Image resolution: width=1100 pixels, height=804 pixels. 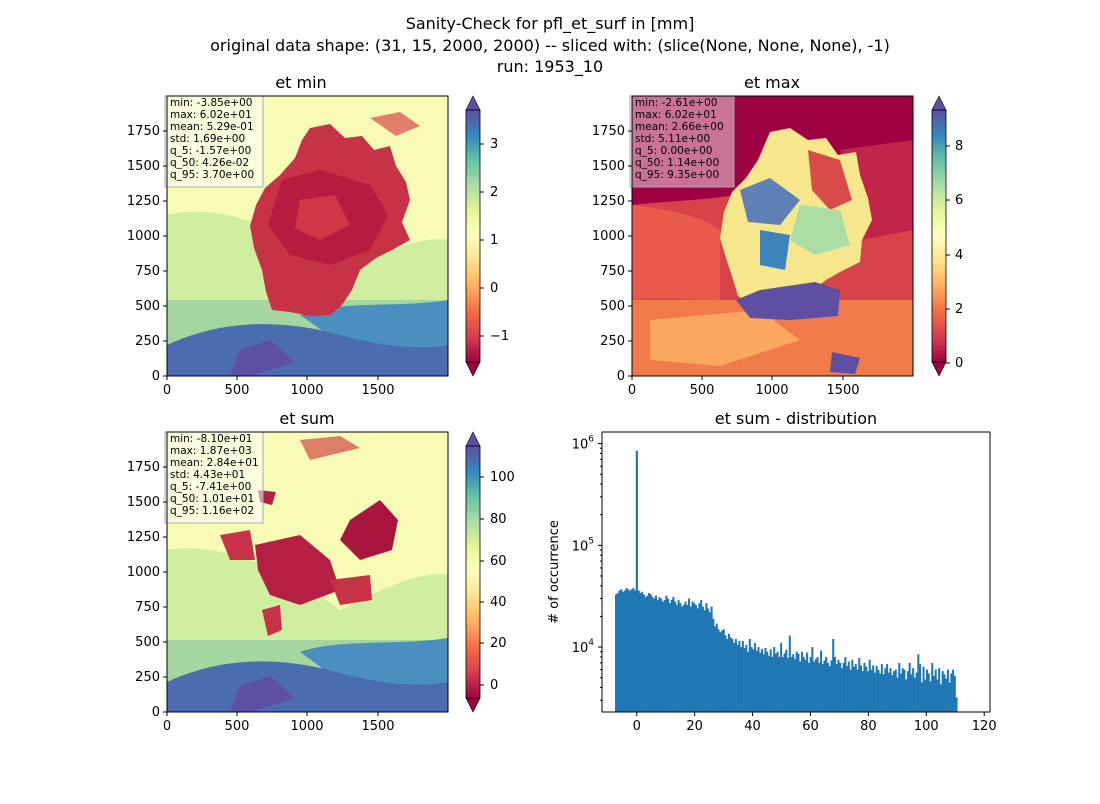 What do you see at coordinates (815, 723) in the screenshot?
I see `x-axis: 0 20 40 60 80 100 120` at bounding box center [815, 723].